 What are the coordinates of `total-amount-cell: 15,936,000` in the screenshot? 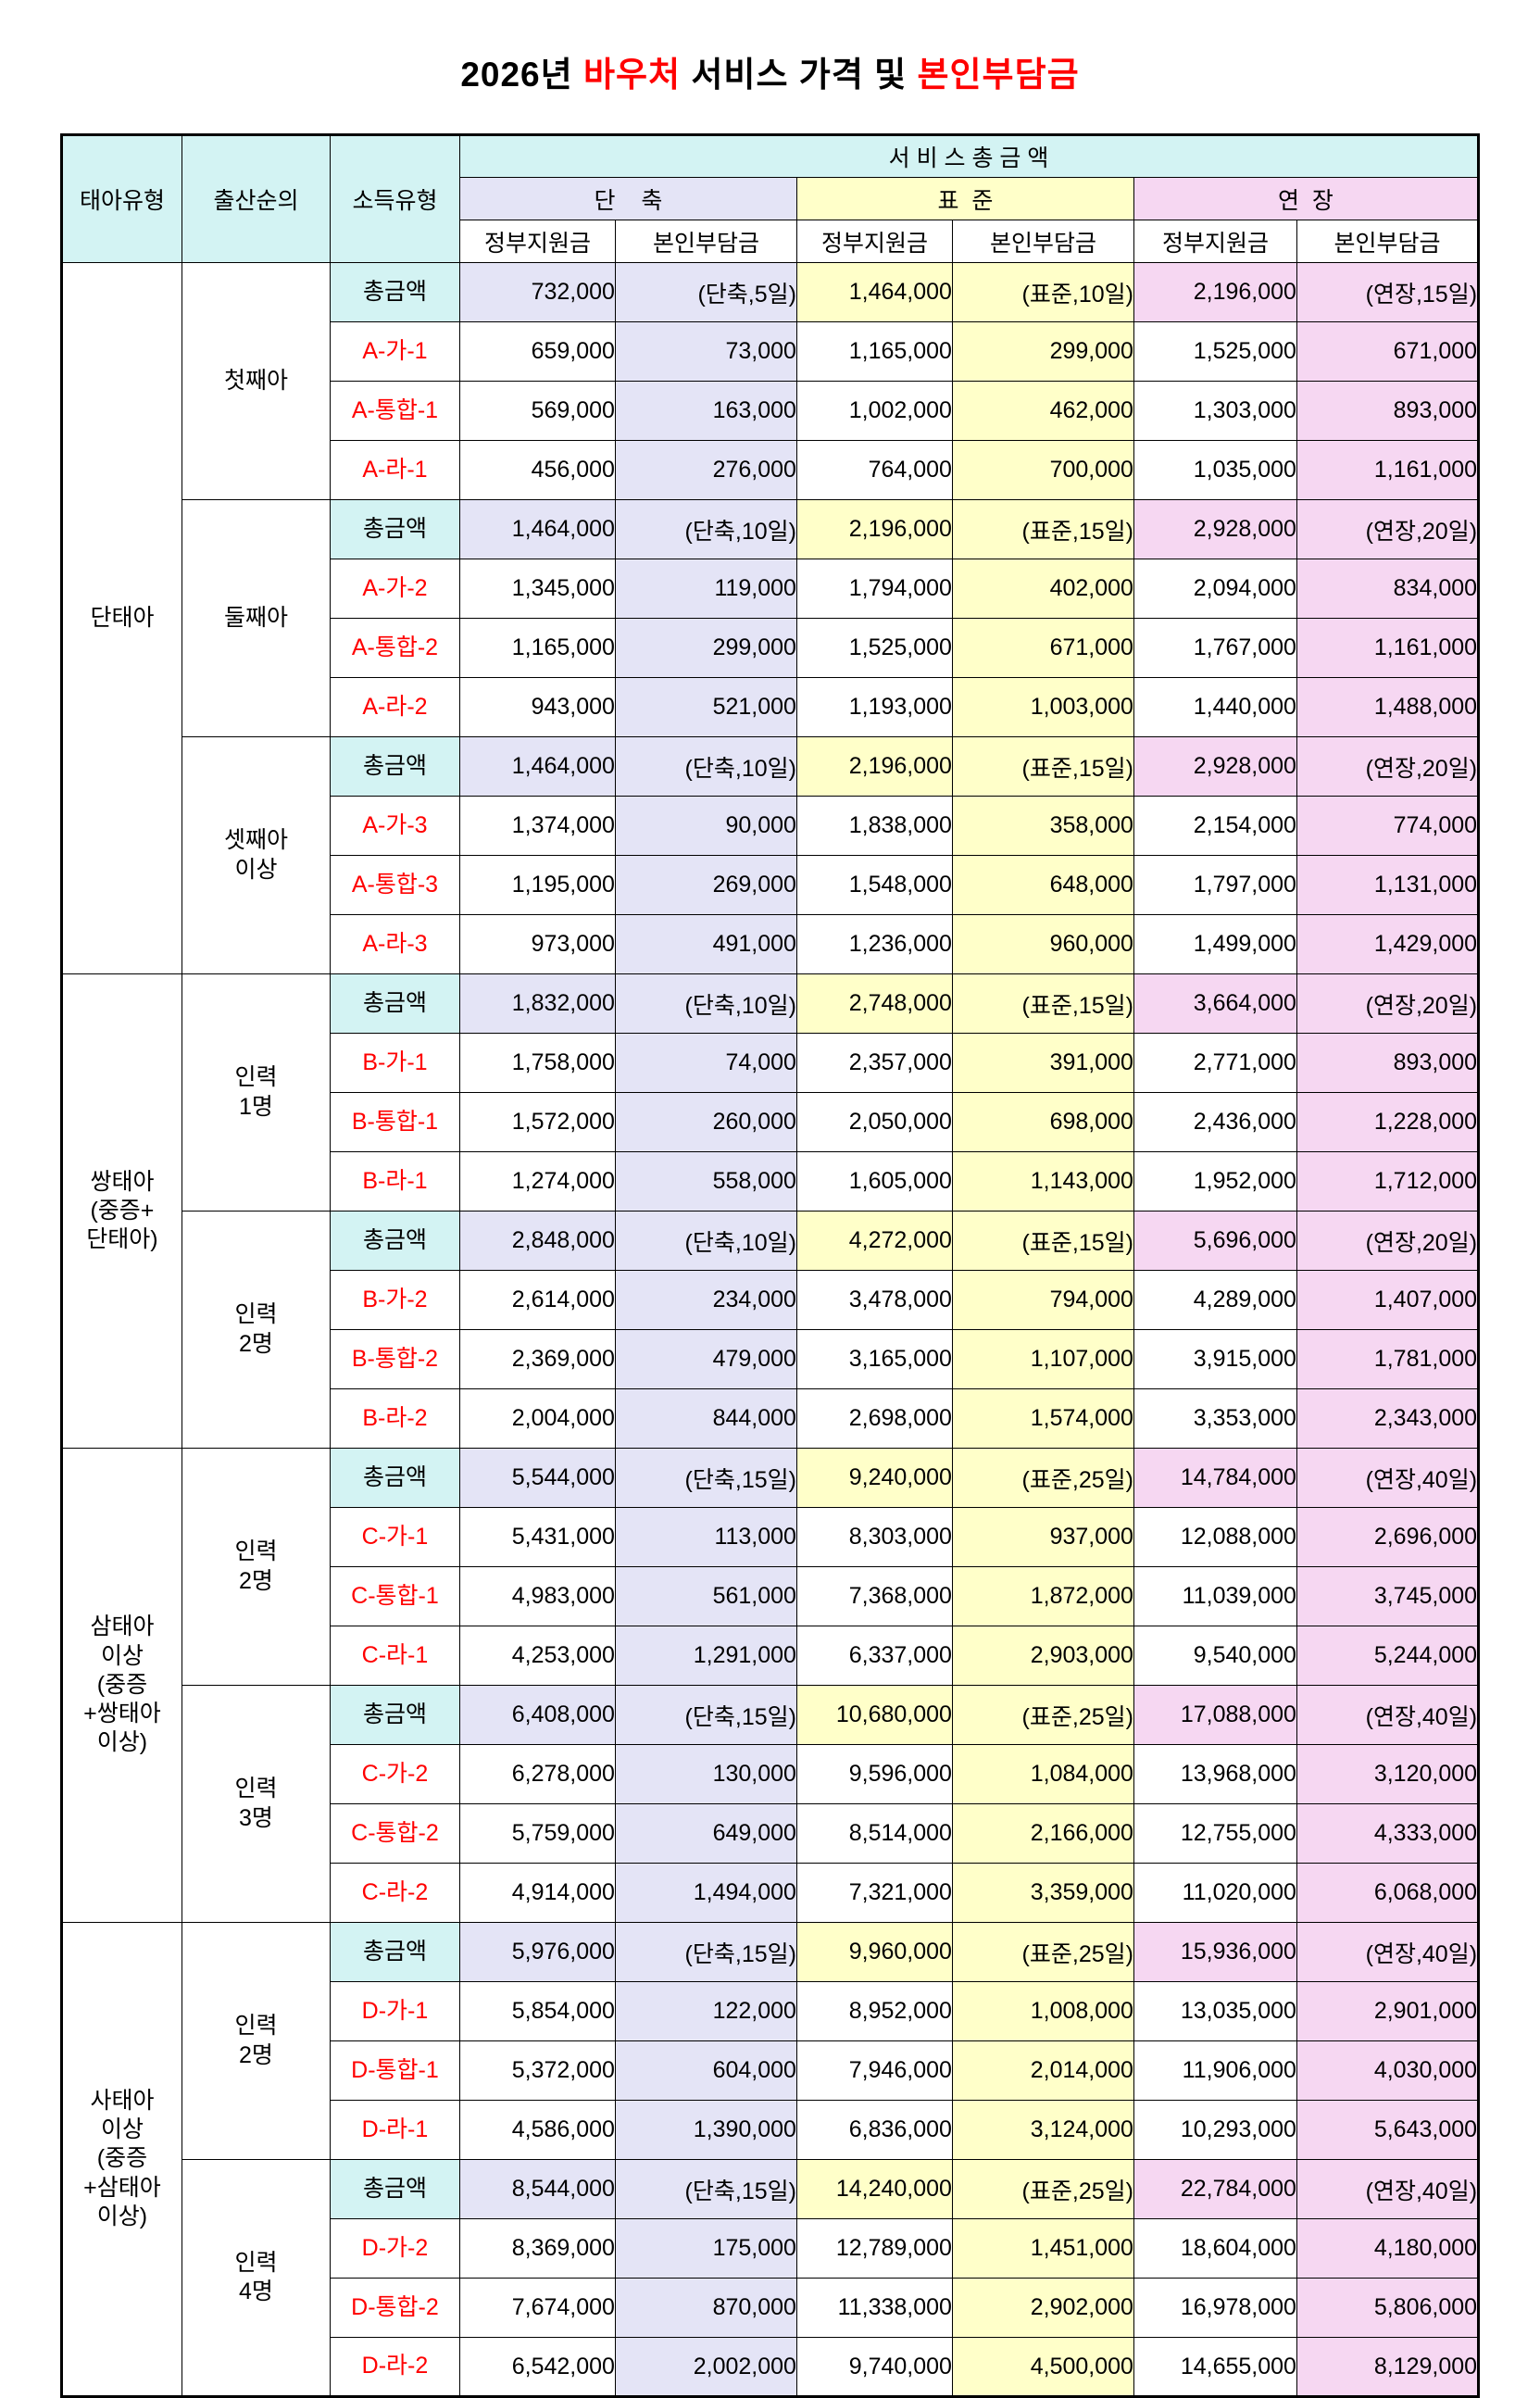 It's located at (1215, 1952).